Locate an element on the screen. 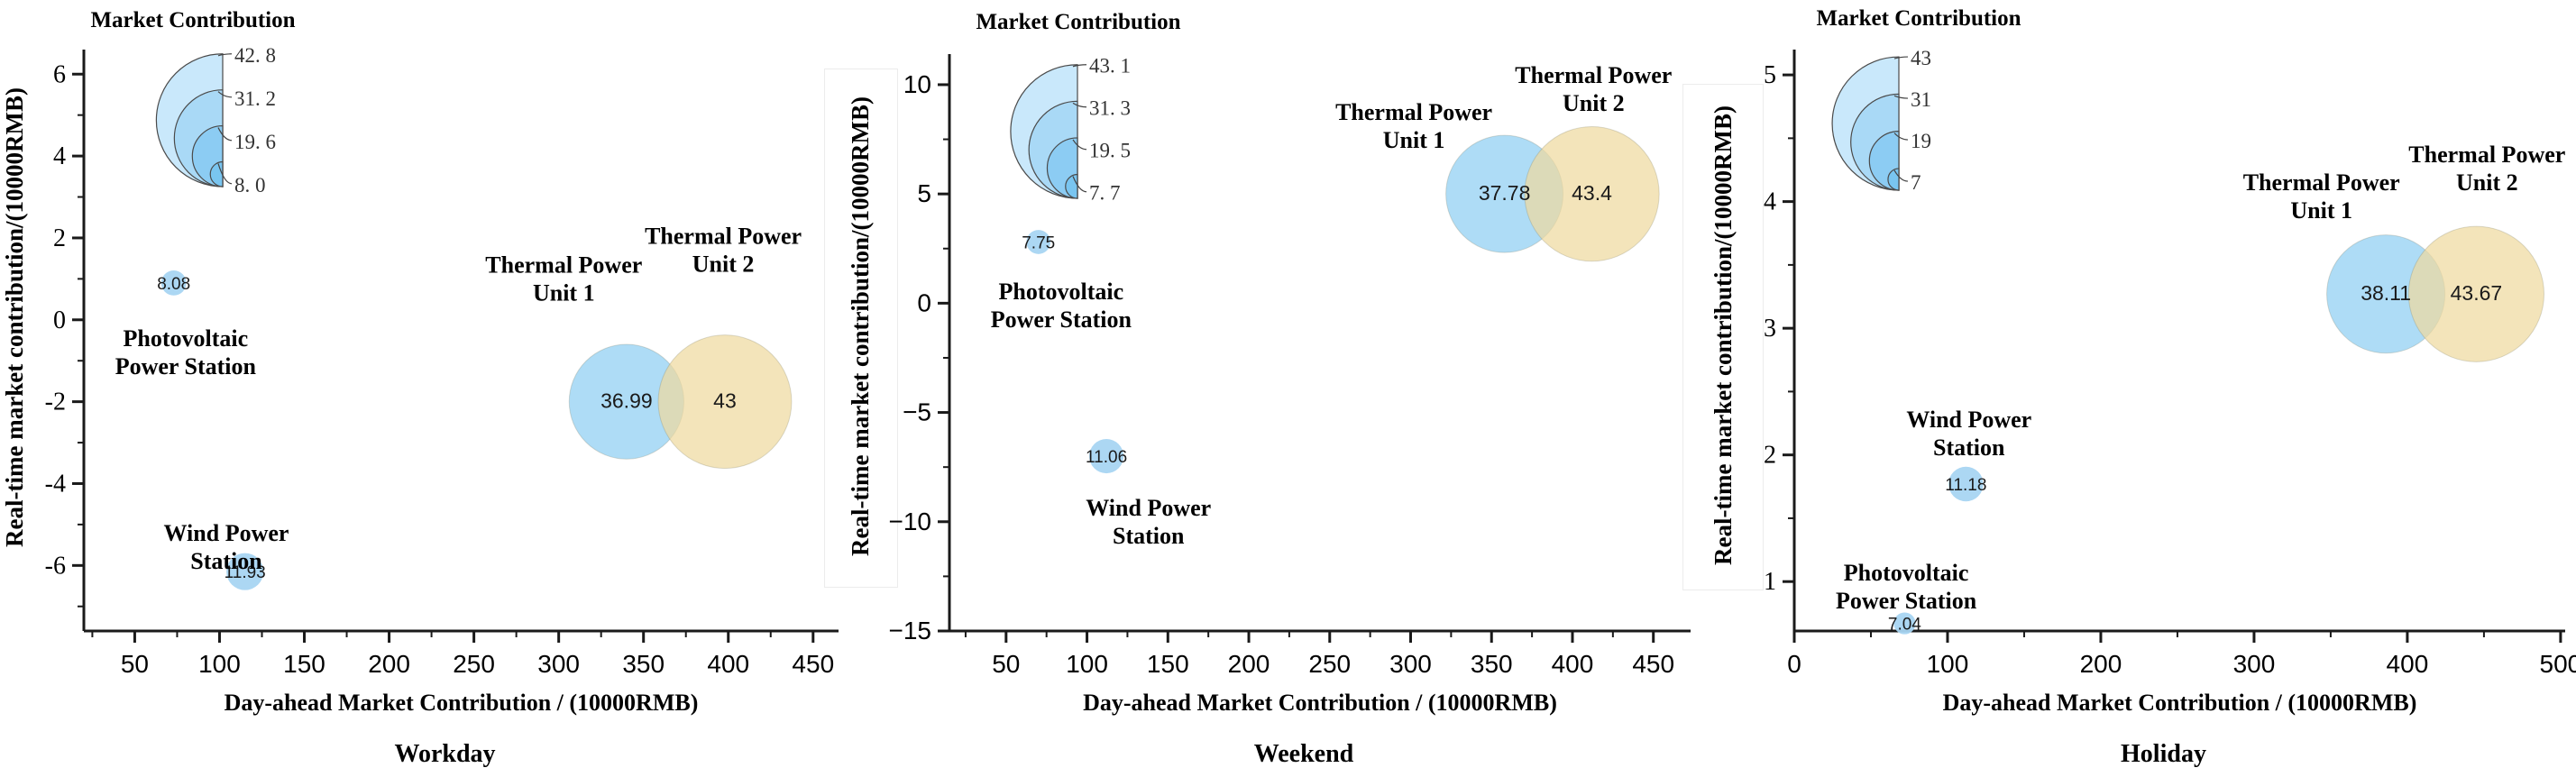  legend-value-label: 31. 3 is located at coordinates (1110, 108).